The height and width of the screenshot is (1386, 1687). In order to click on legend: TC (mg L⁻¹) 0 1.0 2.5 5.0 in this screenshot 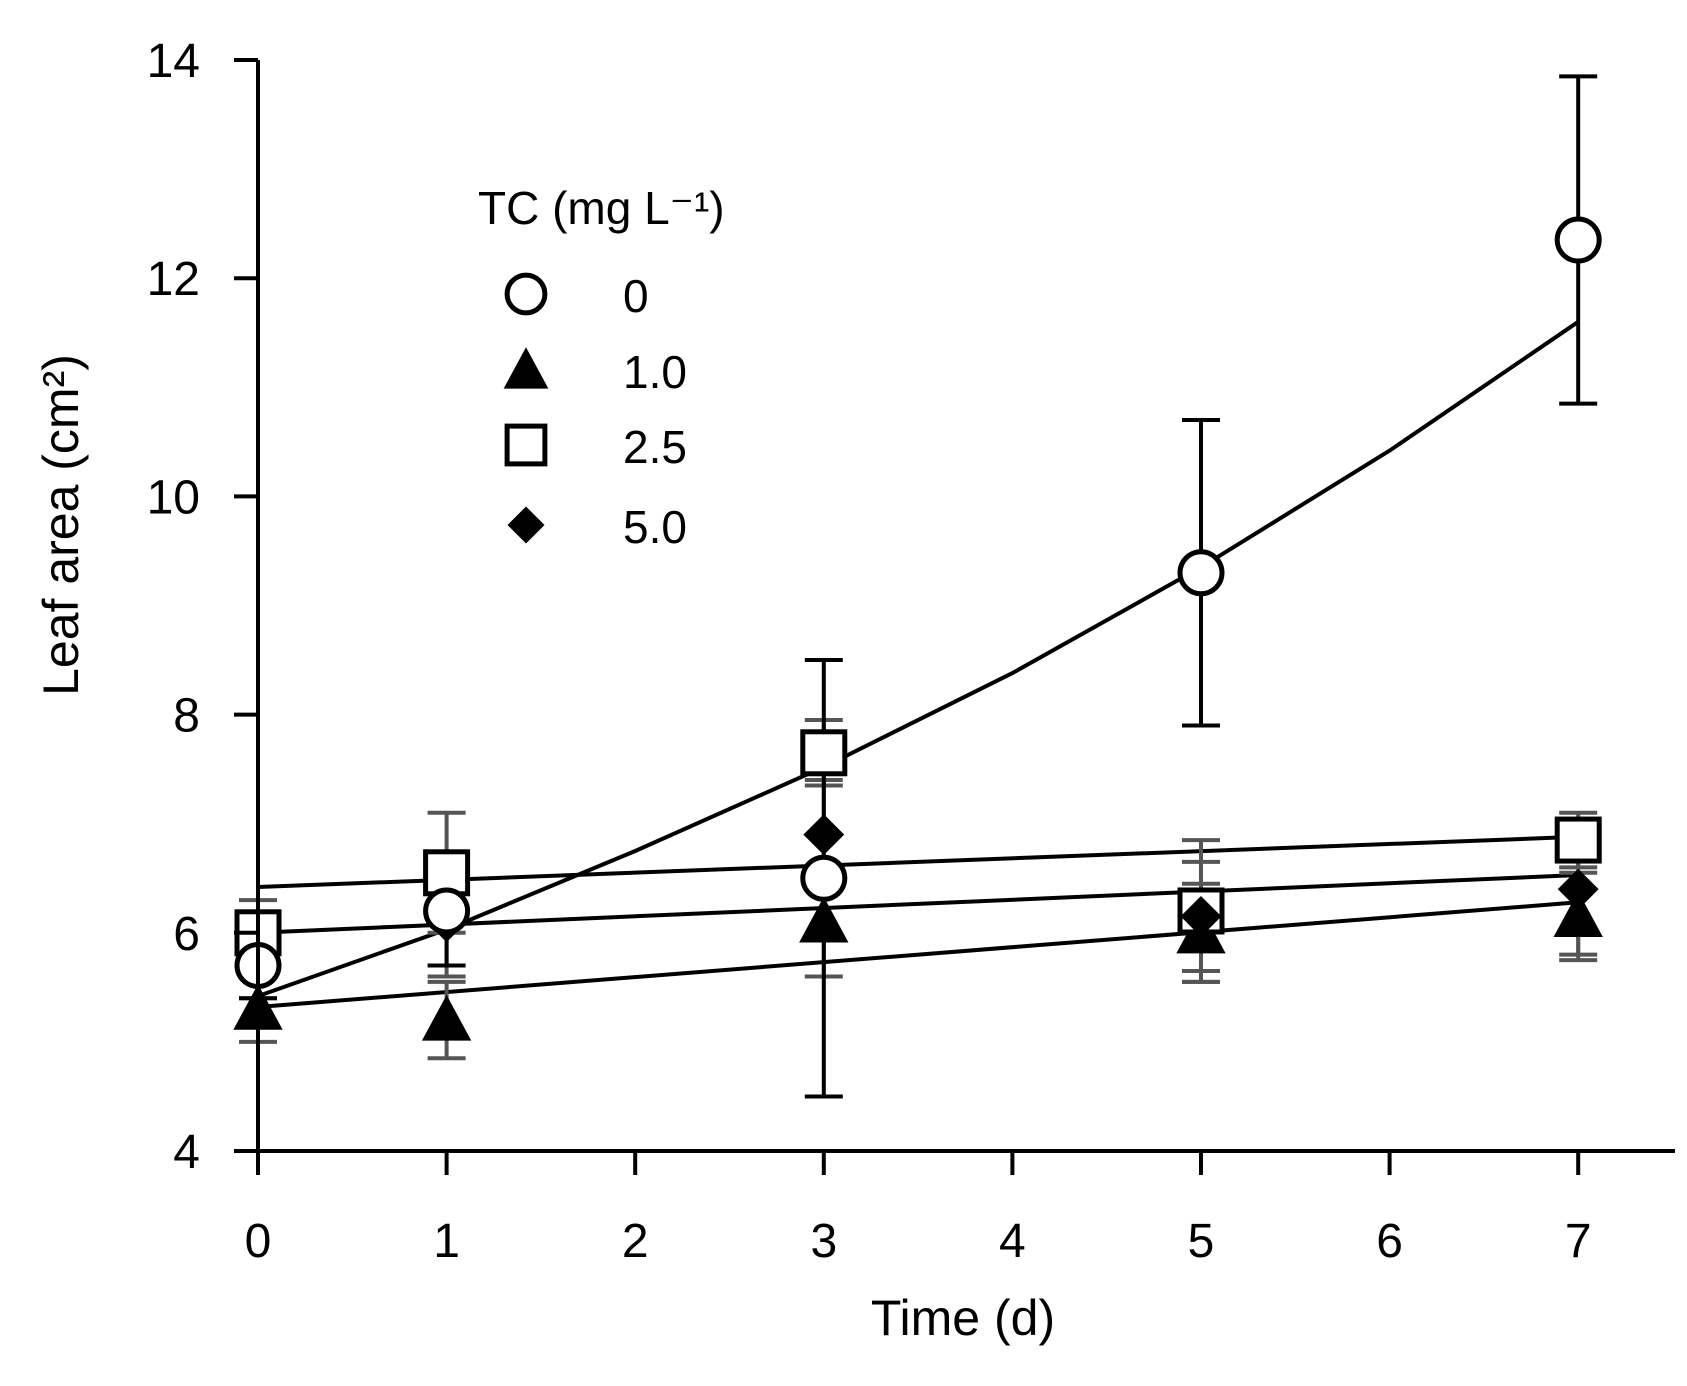, I will do `click(601, 367)`.